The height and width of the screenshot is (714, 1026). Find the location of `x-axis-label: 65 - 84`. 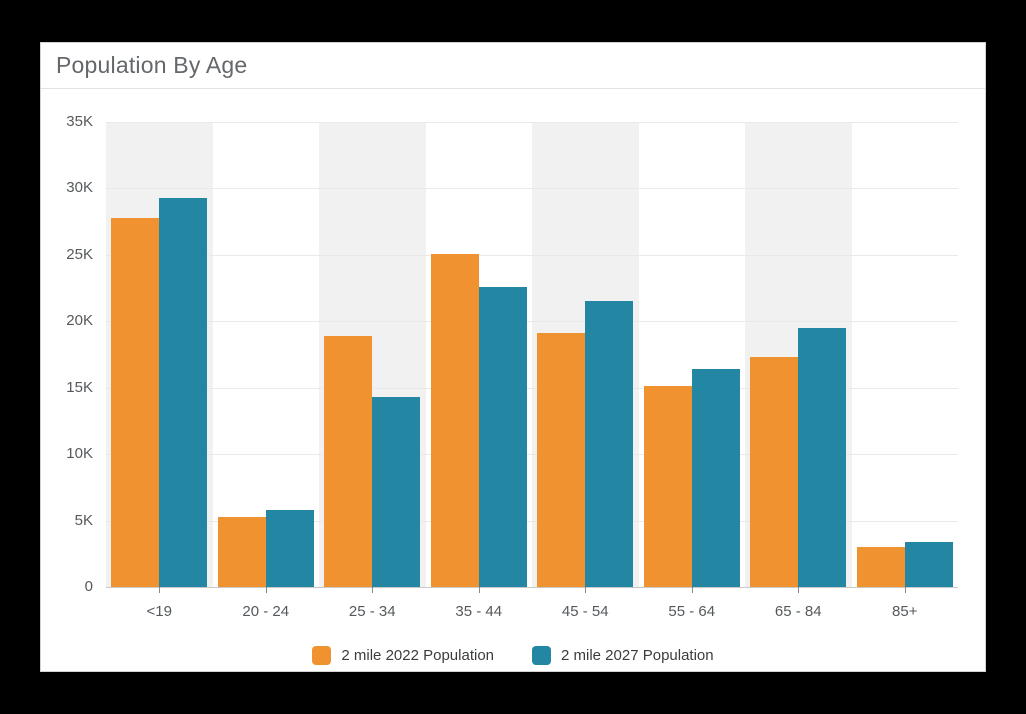

x-axis-label: 65 - 84 is located at coordinates (798, 611).